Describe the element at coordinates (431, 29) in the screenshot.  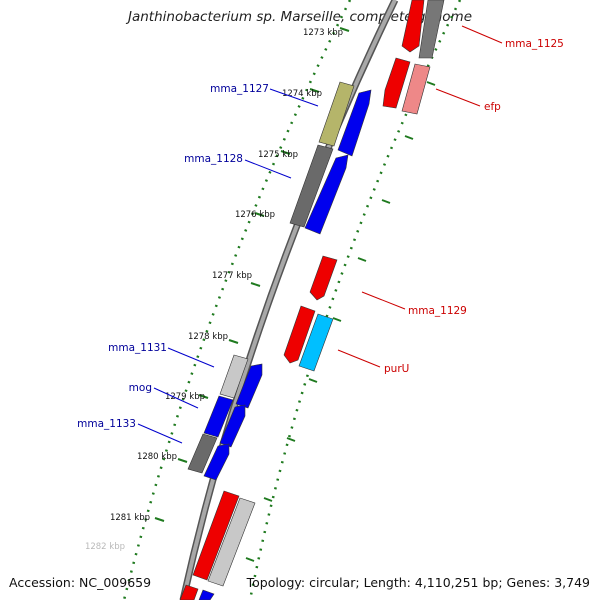
I see `gene-pseudo-block` at that location.